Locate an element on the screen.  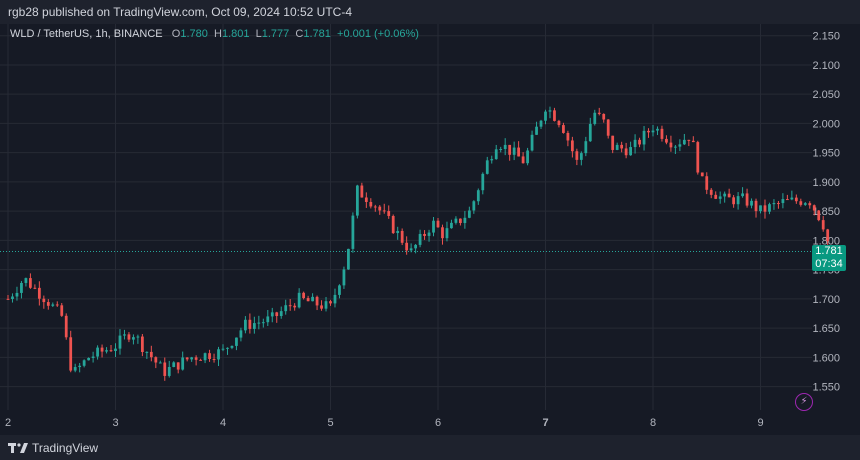
high-value: 1.801 is located at coordinates (235, 34).